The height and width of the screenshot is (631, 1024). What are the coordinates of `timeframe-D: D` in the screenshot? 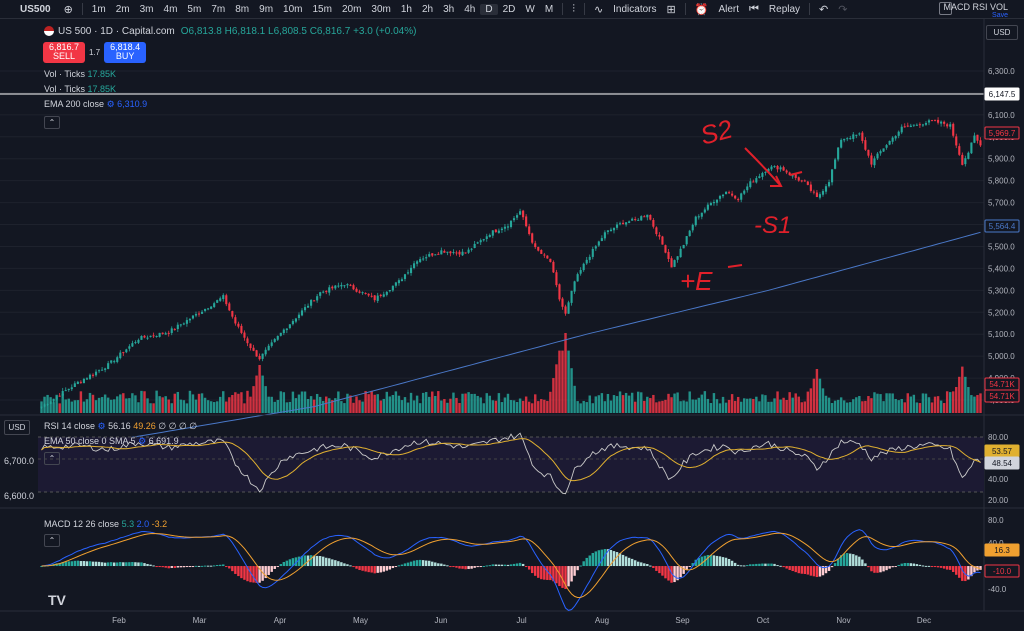 It's located at (489, 9).